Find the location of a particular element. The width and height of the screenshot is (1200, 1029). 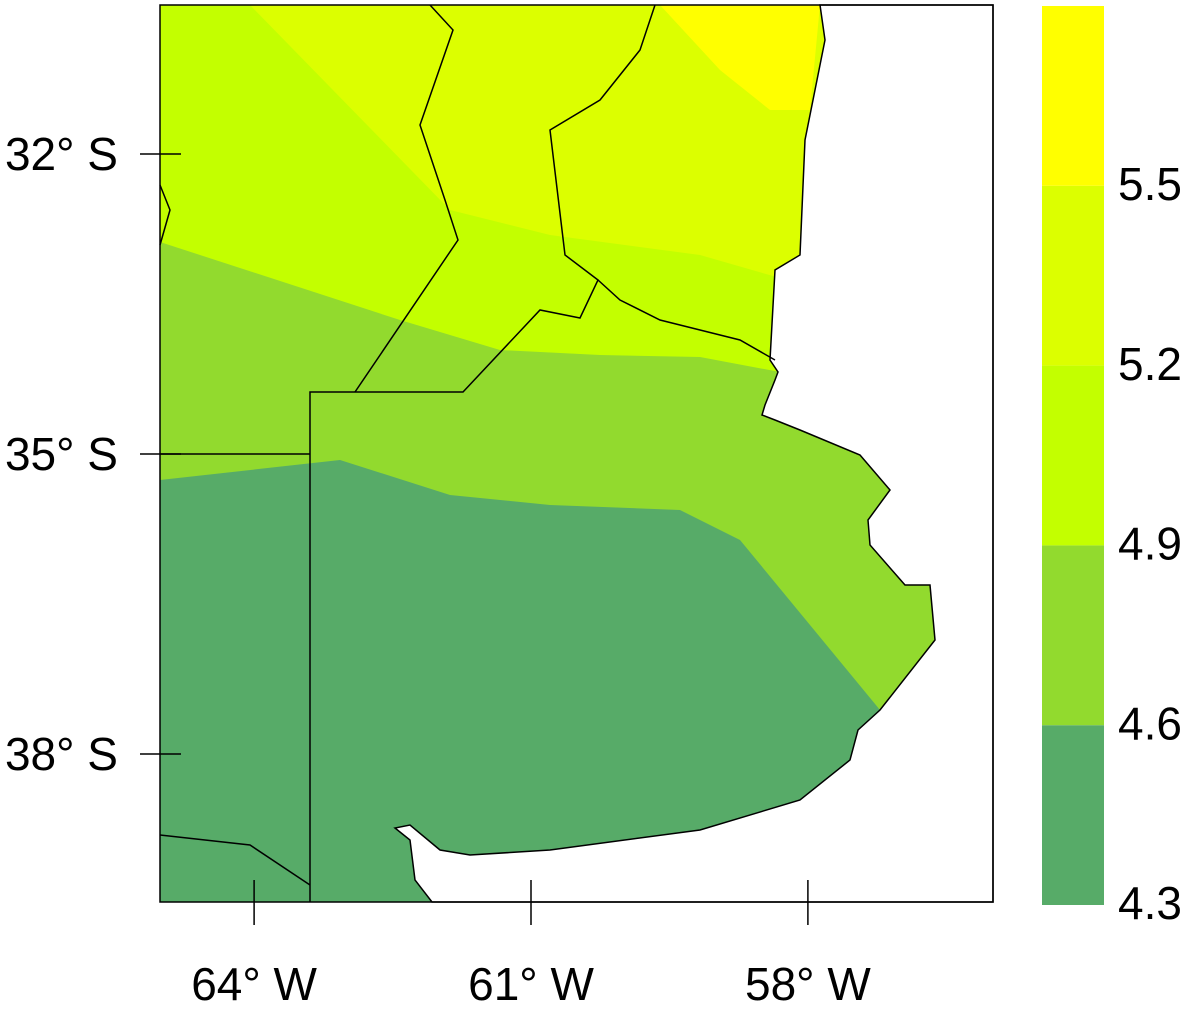

colorbar-label: 5.5 is located at coordinates (1150, 184).